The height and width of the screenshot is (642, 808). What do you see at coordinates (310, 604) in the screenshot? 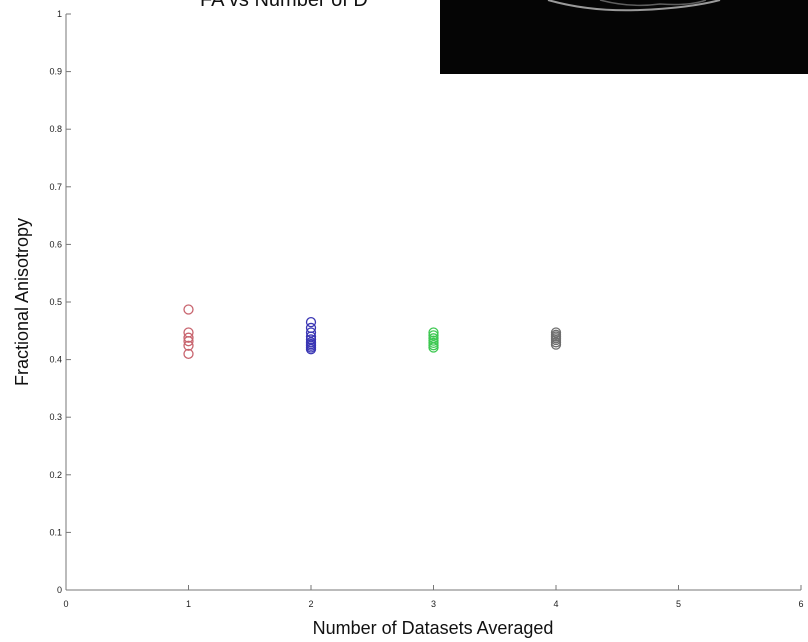
I see `x-tick-label: 2` at bounding box center [310, 604].